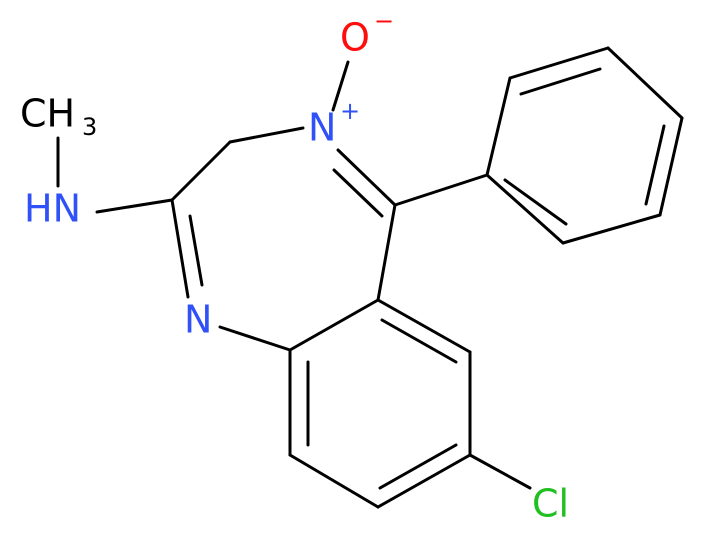 The image size is (705, 541). Describe the element at coordinates (47, 114) in the screenshot. I see `methyl-label: CH` at that location.